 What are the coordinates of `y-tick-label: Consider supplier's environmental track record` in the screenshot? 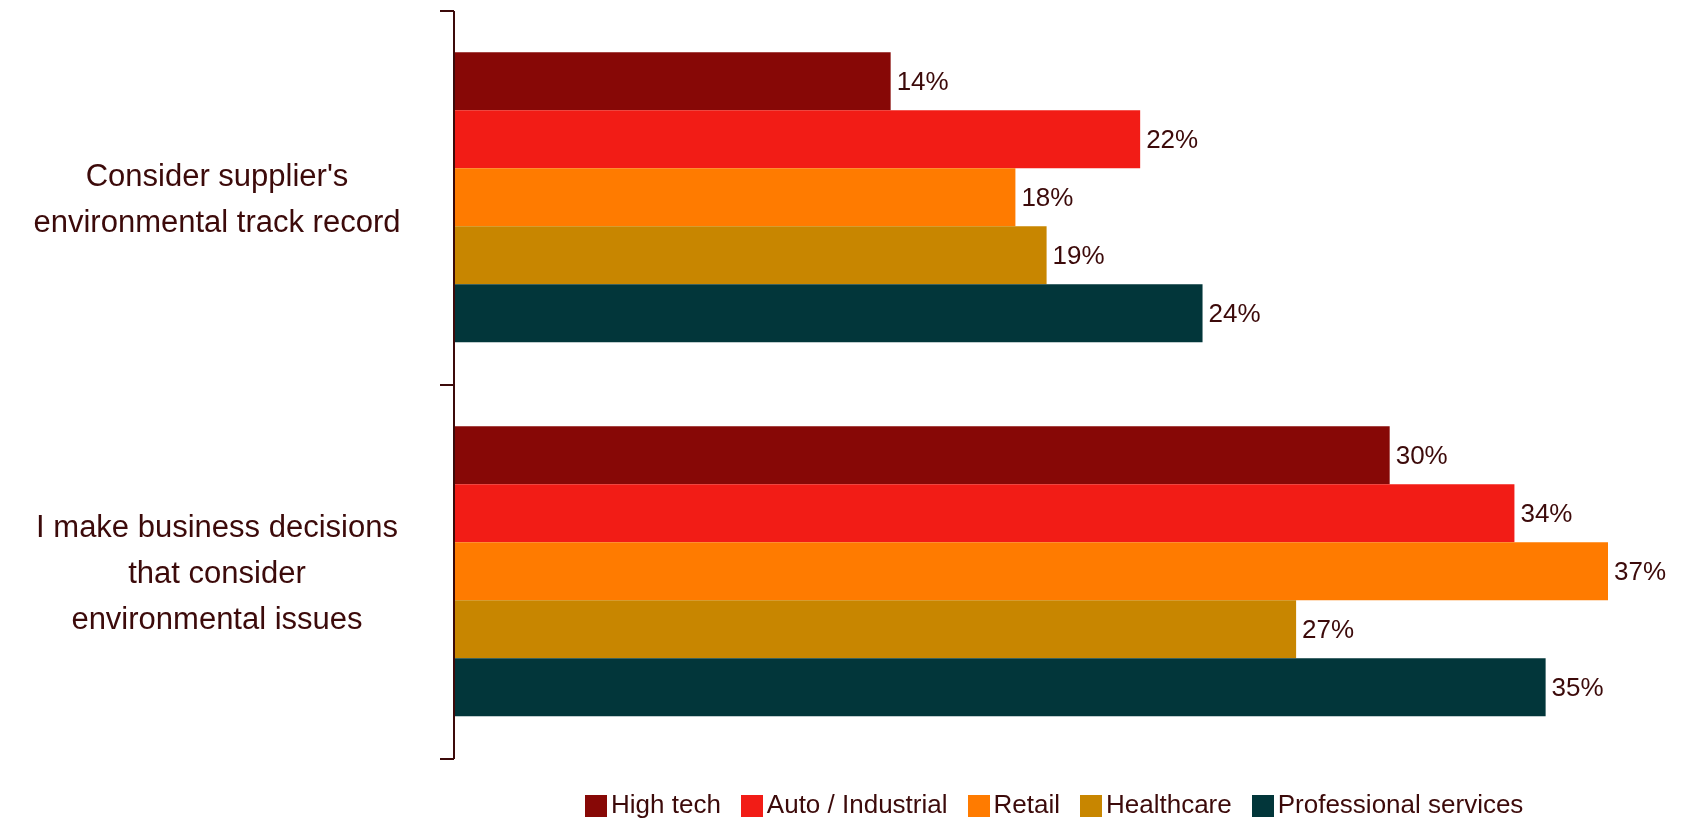 It's located at (217, 198).